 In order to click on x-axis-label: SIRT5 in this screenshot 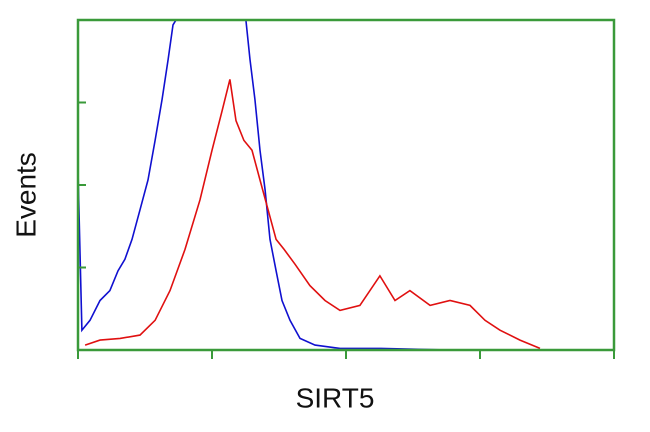, I will do `click(335, 397)`.